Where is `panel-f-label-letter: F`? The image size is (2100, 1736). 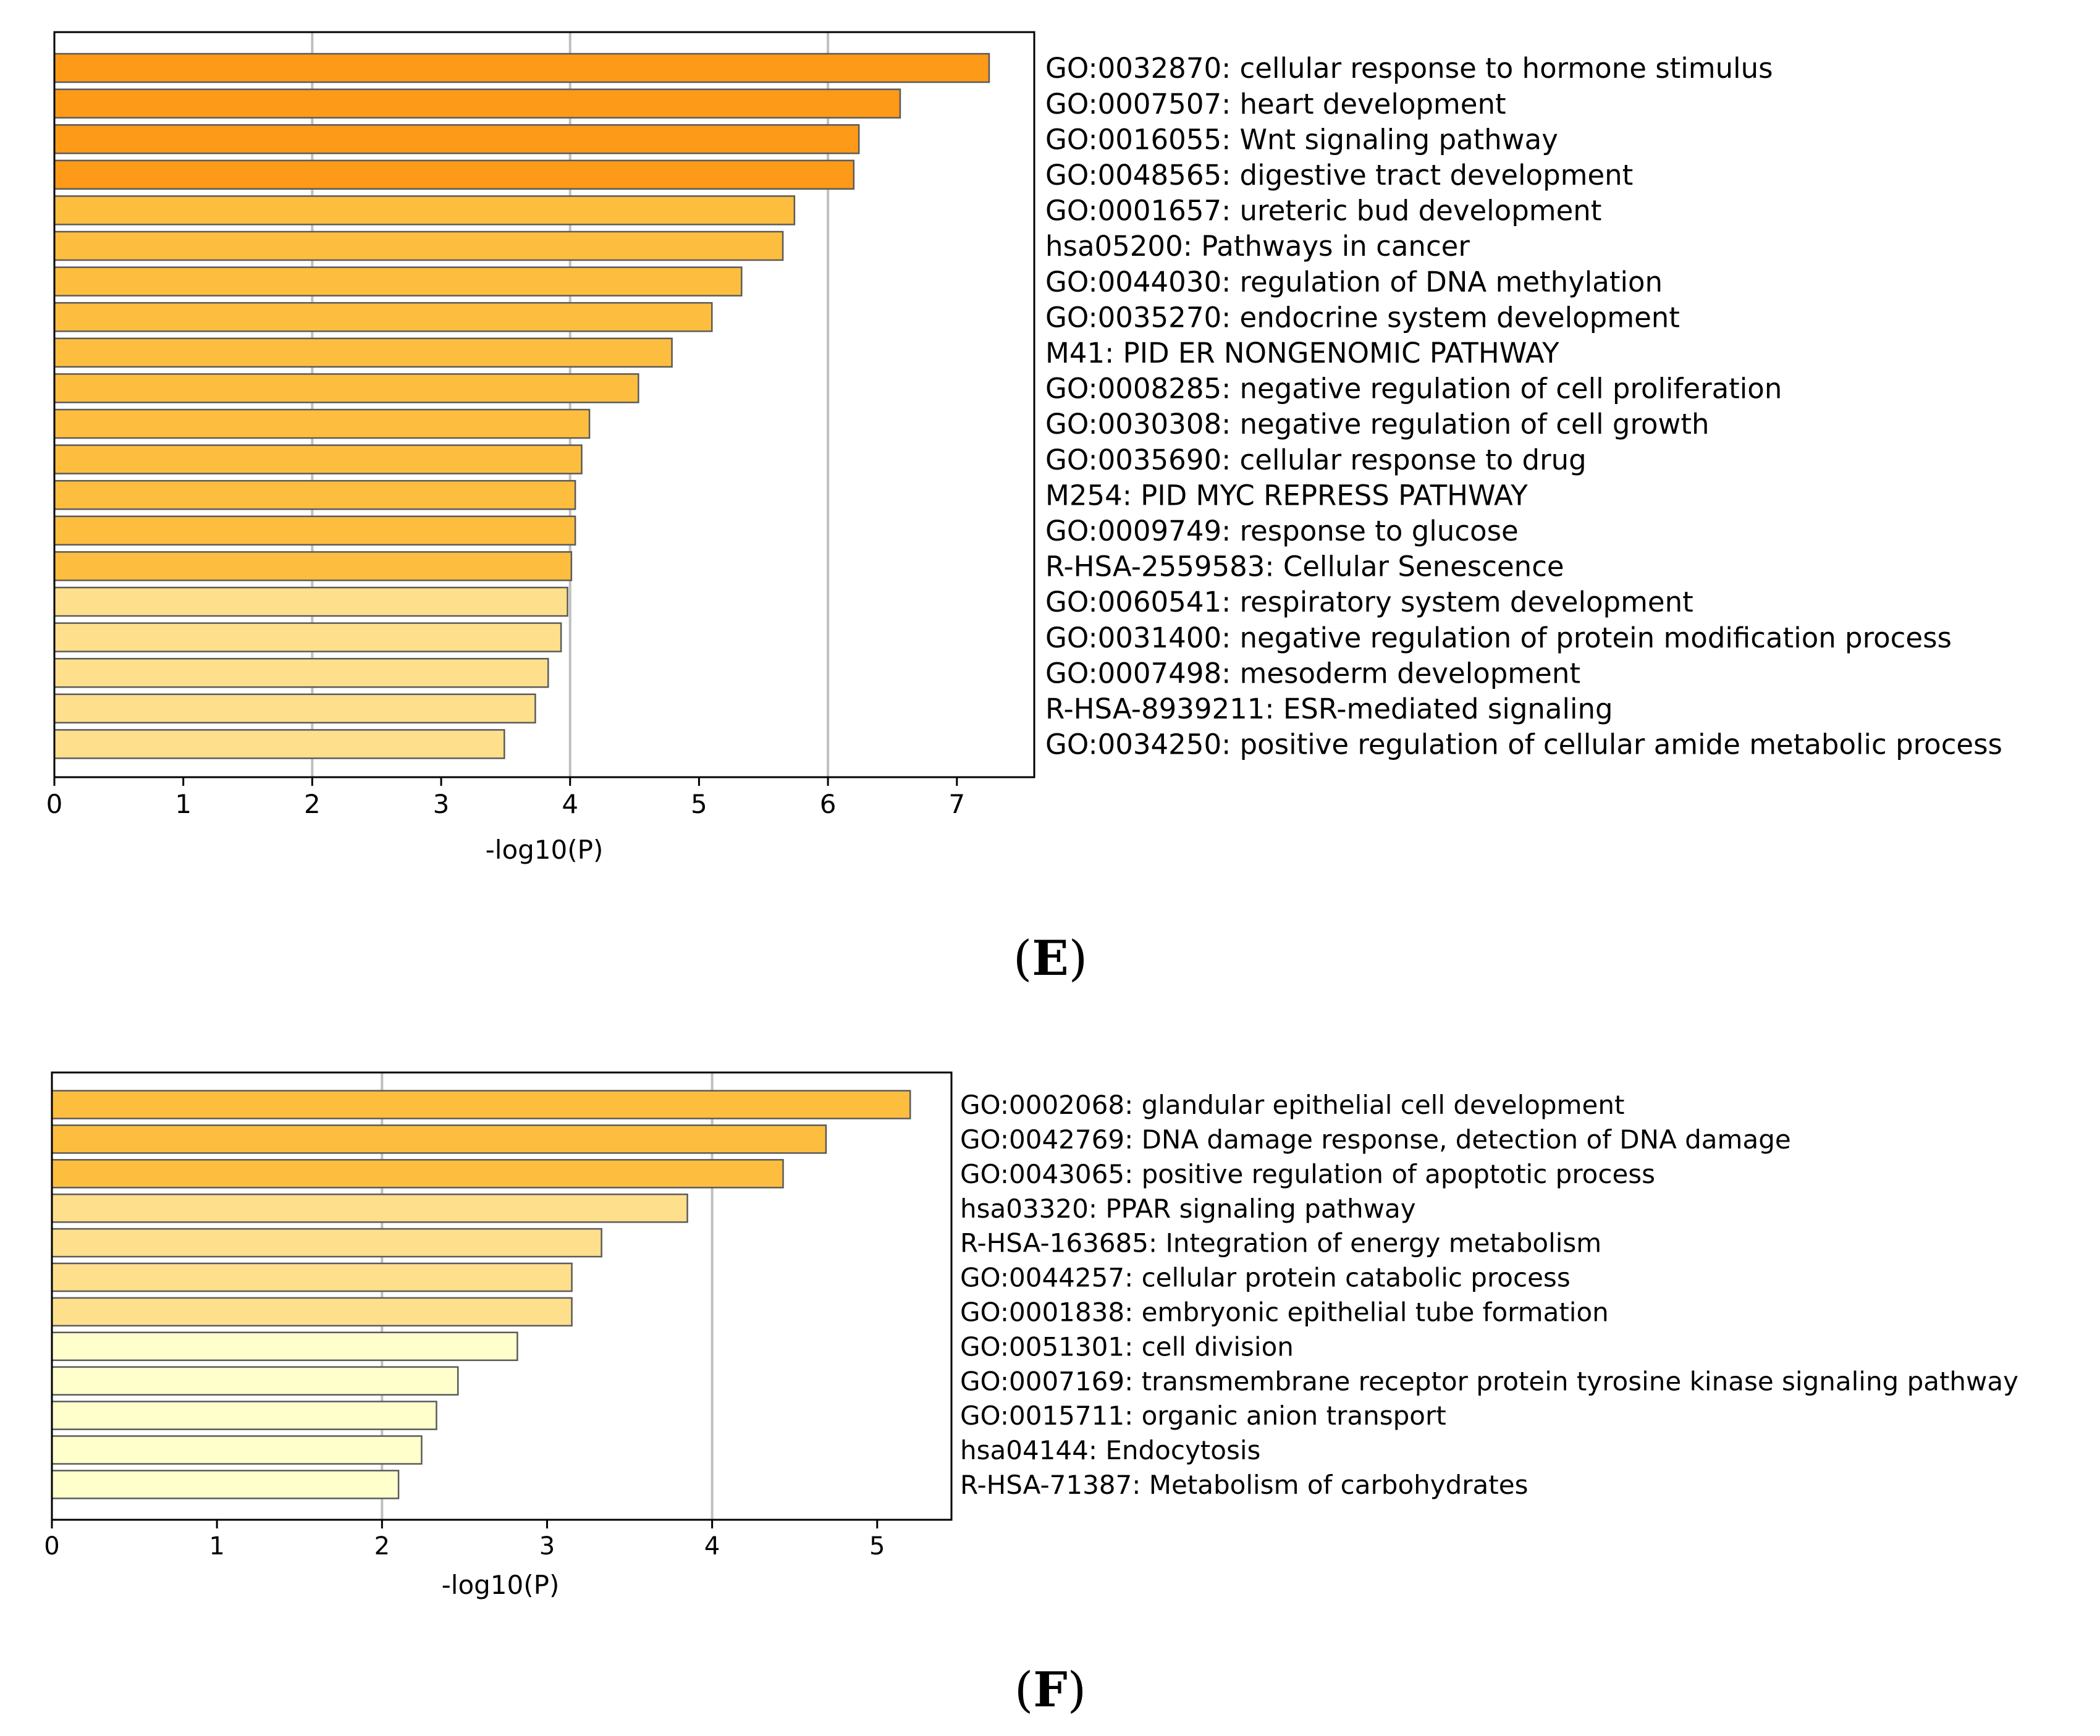 panel-f-label-letter: F is located at coordinates (1050, 1690).